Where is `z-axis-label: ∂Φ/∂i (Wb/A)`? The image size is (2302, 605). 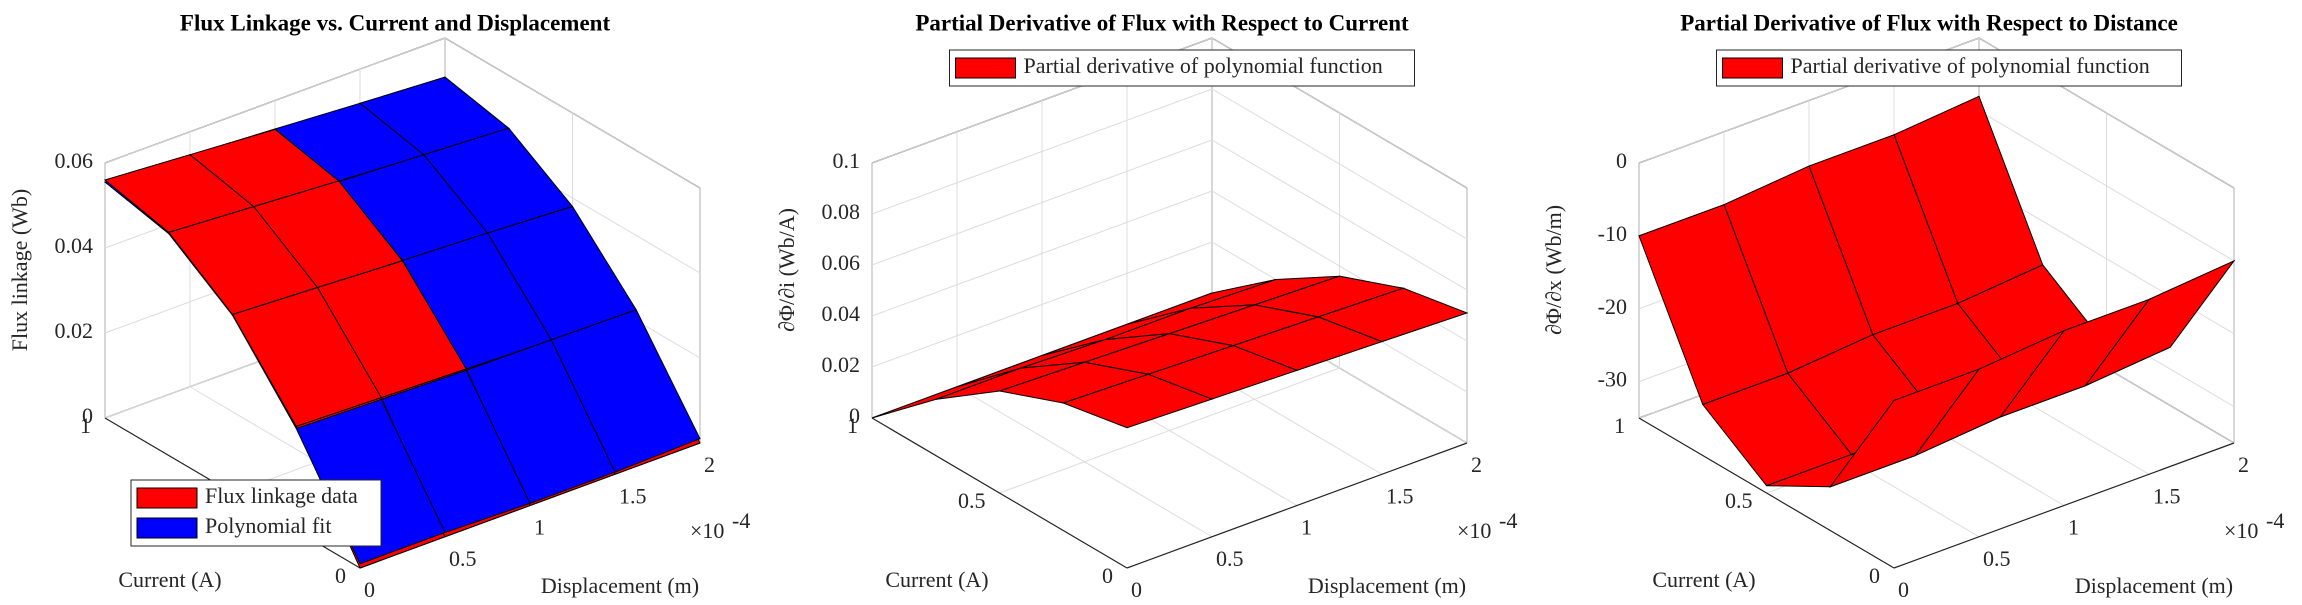
z-axis-label: ∂Φ/∂i (Wb/A) is located at coordinates (786, 270).